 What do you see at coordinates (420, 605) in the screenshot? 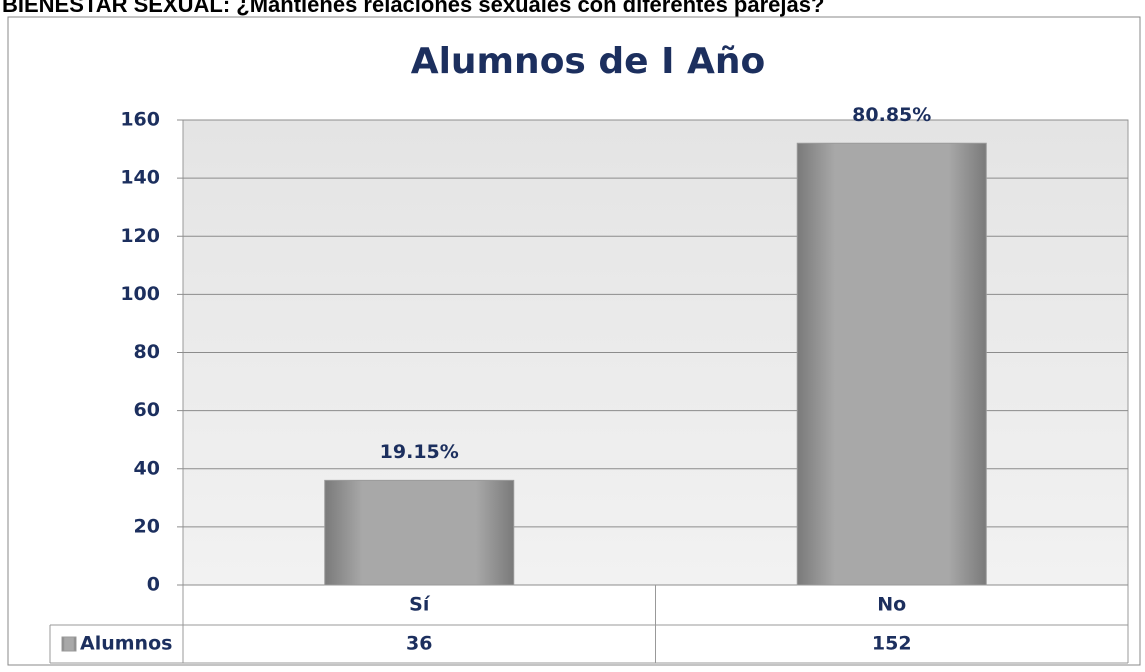
I see `x-tick-label: Sí` at bounding box center [420, 605].